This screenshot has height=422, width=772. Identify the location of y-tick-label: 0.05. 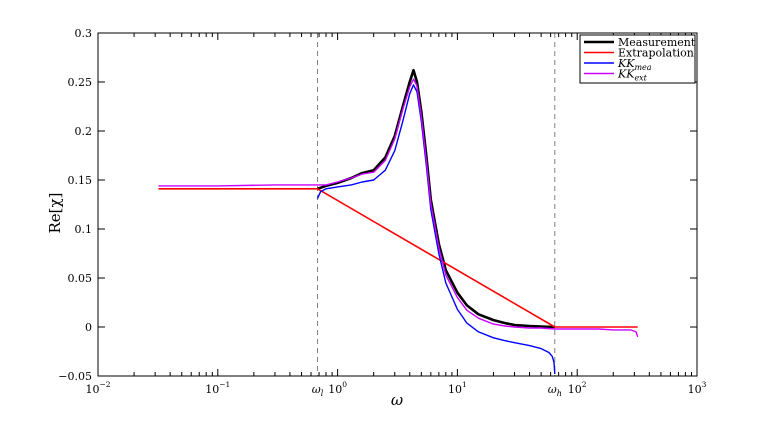
(80, 278).